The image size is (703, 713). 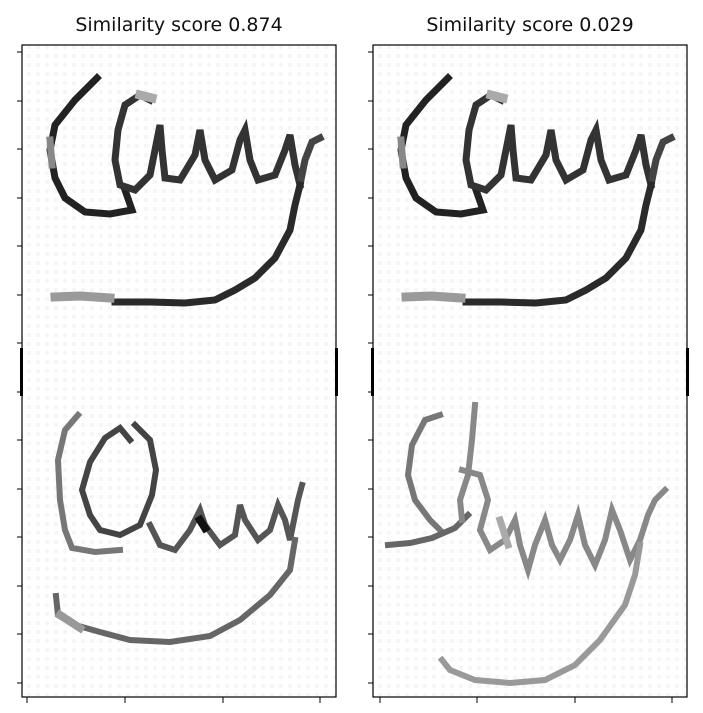 What do you see at coordinates (336, 372) in the screenshot?
I see `separator-mark-left-right` at bounding box center [336, 372].